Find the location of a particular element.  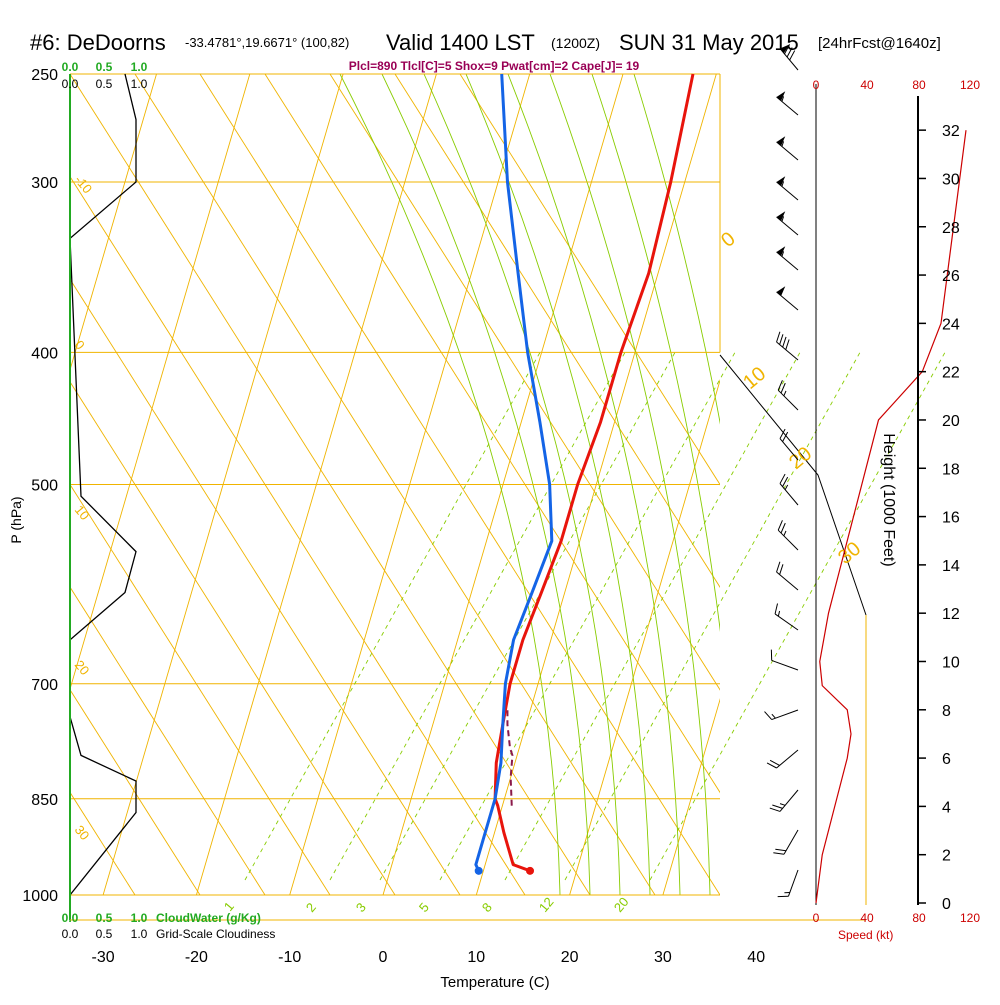

wind-barb-half is located at coordinates (774, 716).